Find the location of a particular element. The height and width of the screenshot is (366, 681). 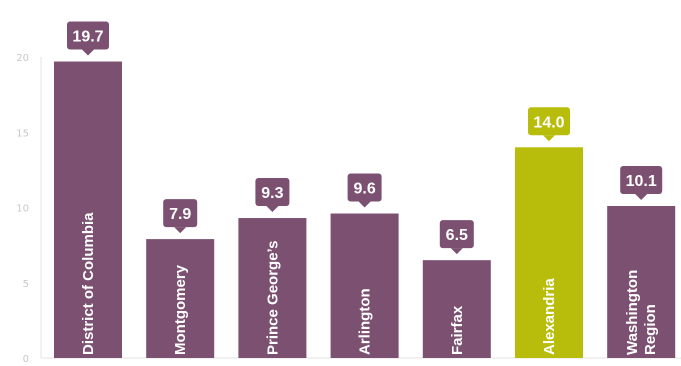

y-tick-label: 0 is located at coordinates (26, 359).